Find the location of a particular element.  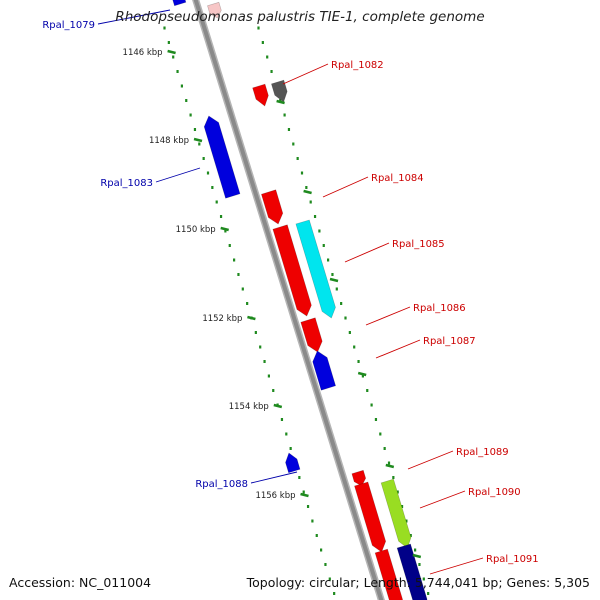

rpal-1084-gene is located at coordinates (272, 207).